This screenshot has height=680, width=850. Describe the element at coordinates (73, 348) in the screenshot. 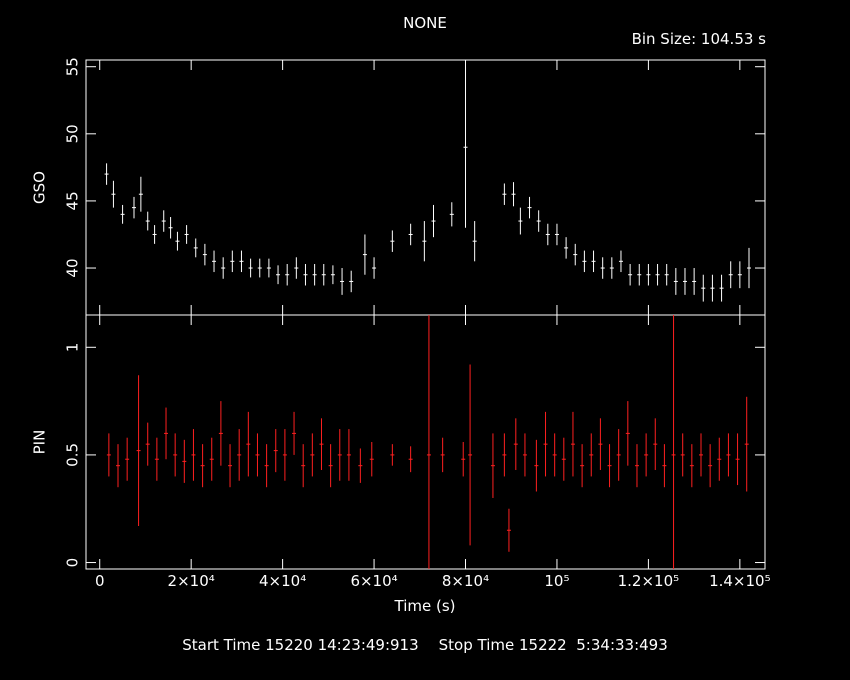

I see `pin-ytick-label: 1` at that location.